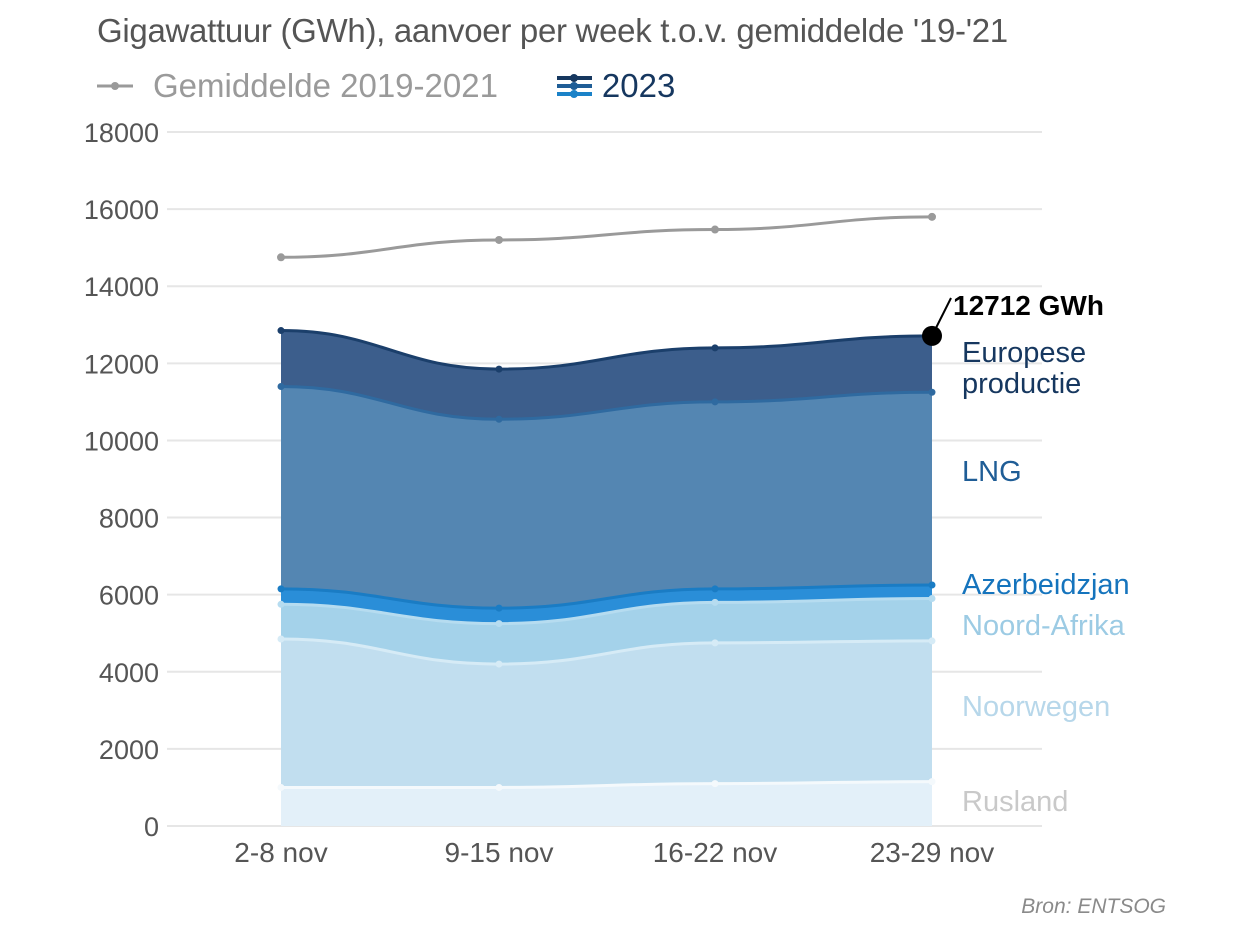  What do you see at coordinates (121, 210) in the screenshot?
I see `y-tick-label: 16000` at bounding box center [121, 210].